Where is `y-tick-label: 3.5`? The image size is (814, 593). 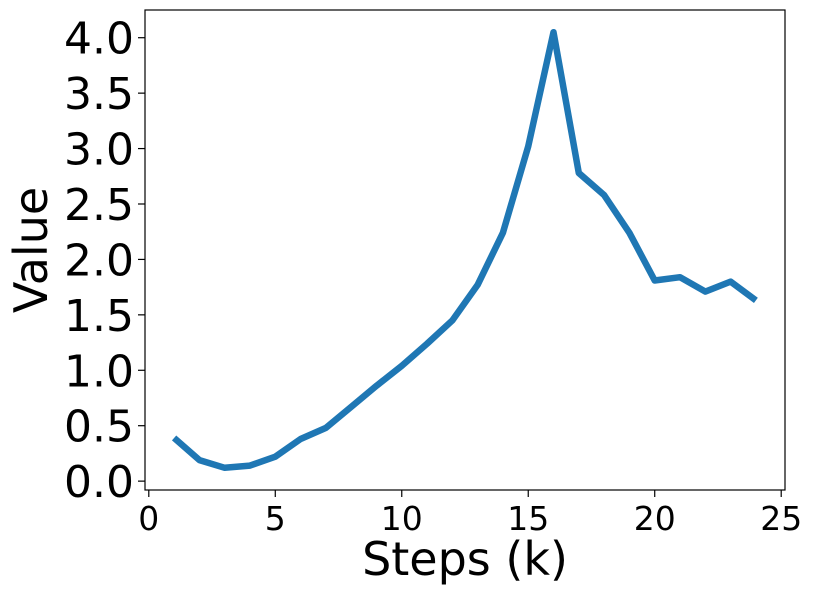 y-tick-label: 3.5 is located at coordinates (99, 94).